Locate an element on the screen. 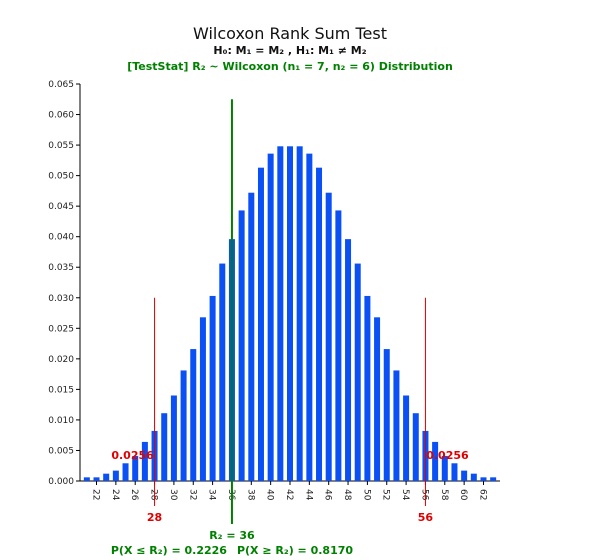  x-tick-label: 32 is located at coordinates (192, 494).